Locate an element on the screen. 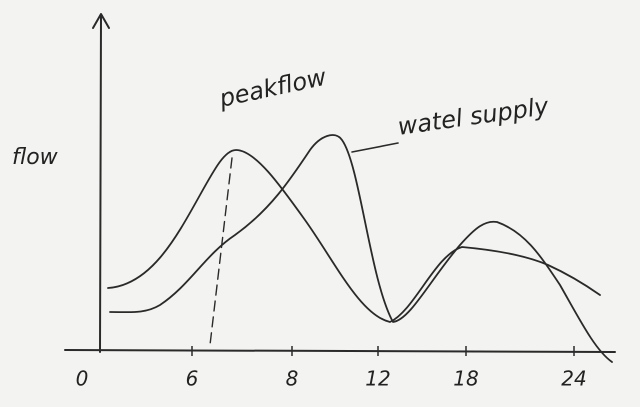 The width and height of the screenshot is (640, 407). y-axis-arrow is located at coordinates (101, 21).